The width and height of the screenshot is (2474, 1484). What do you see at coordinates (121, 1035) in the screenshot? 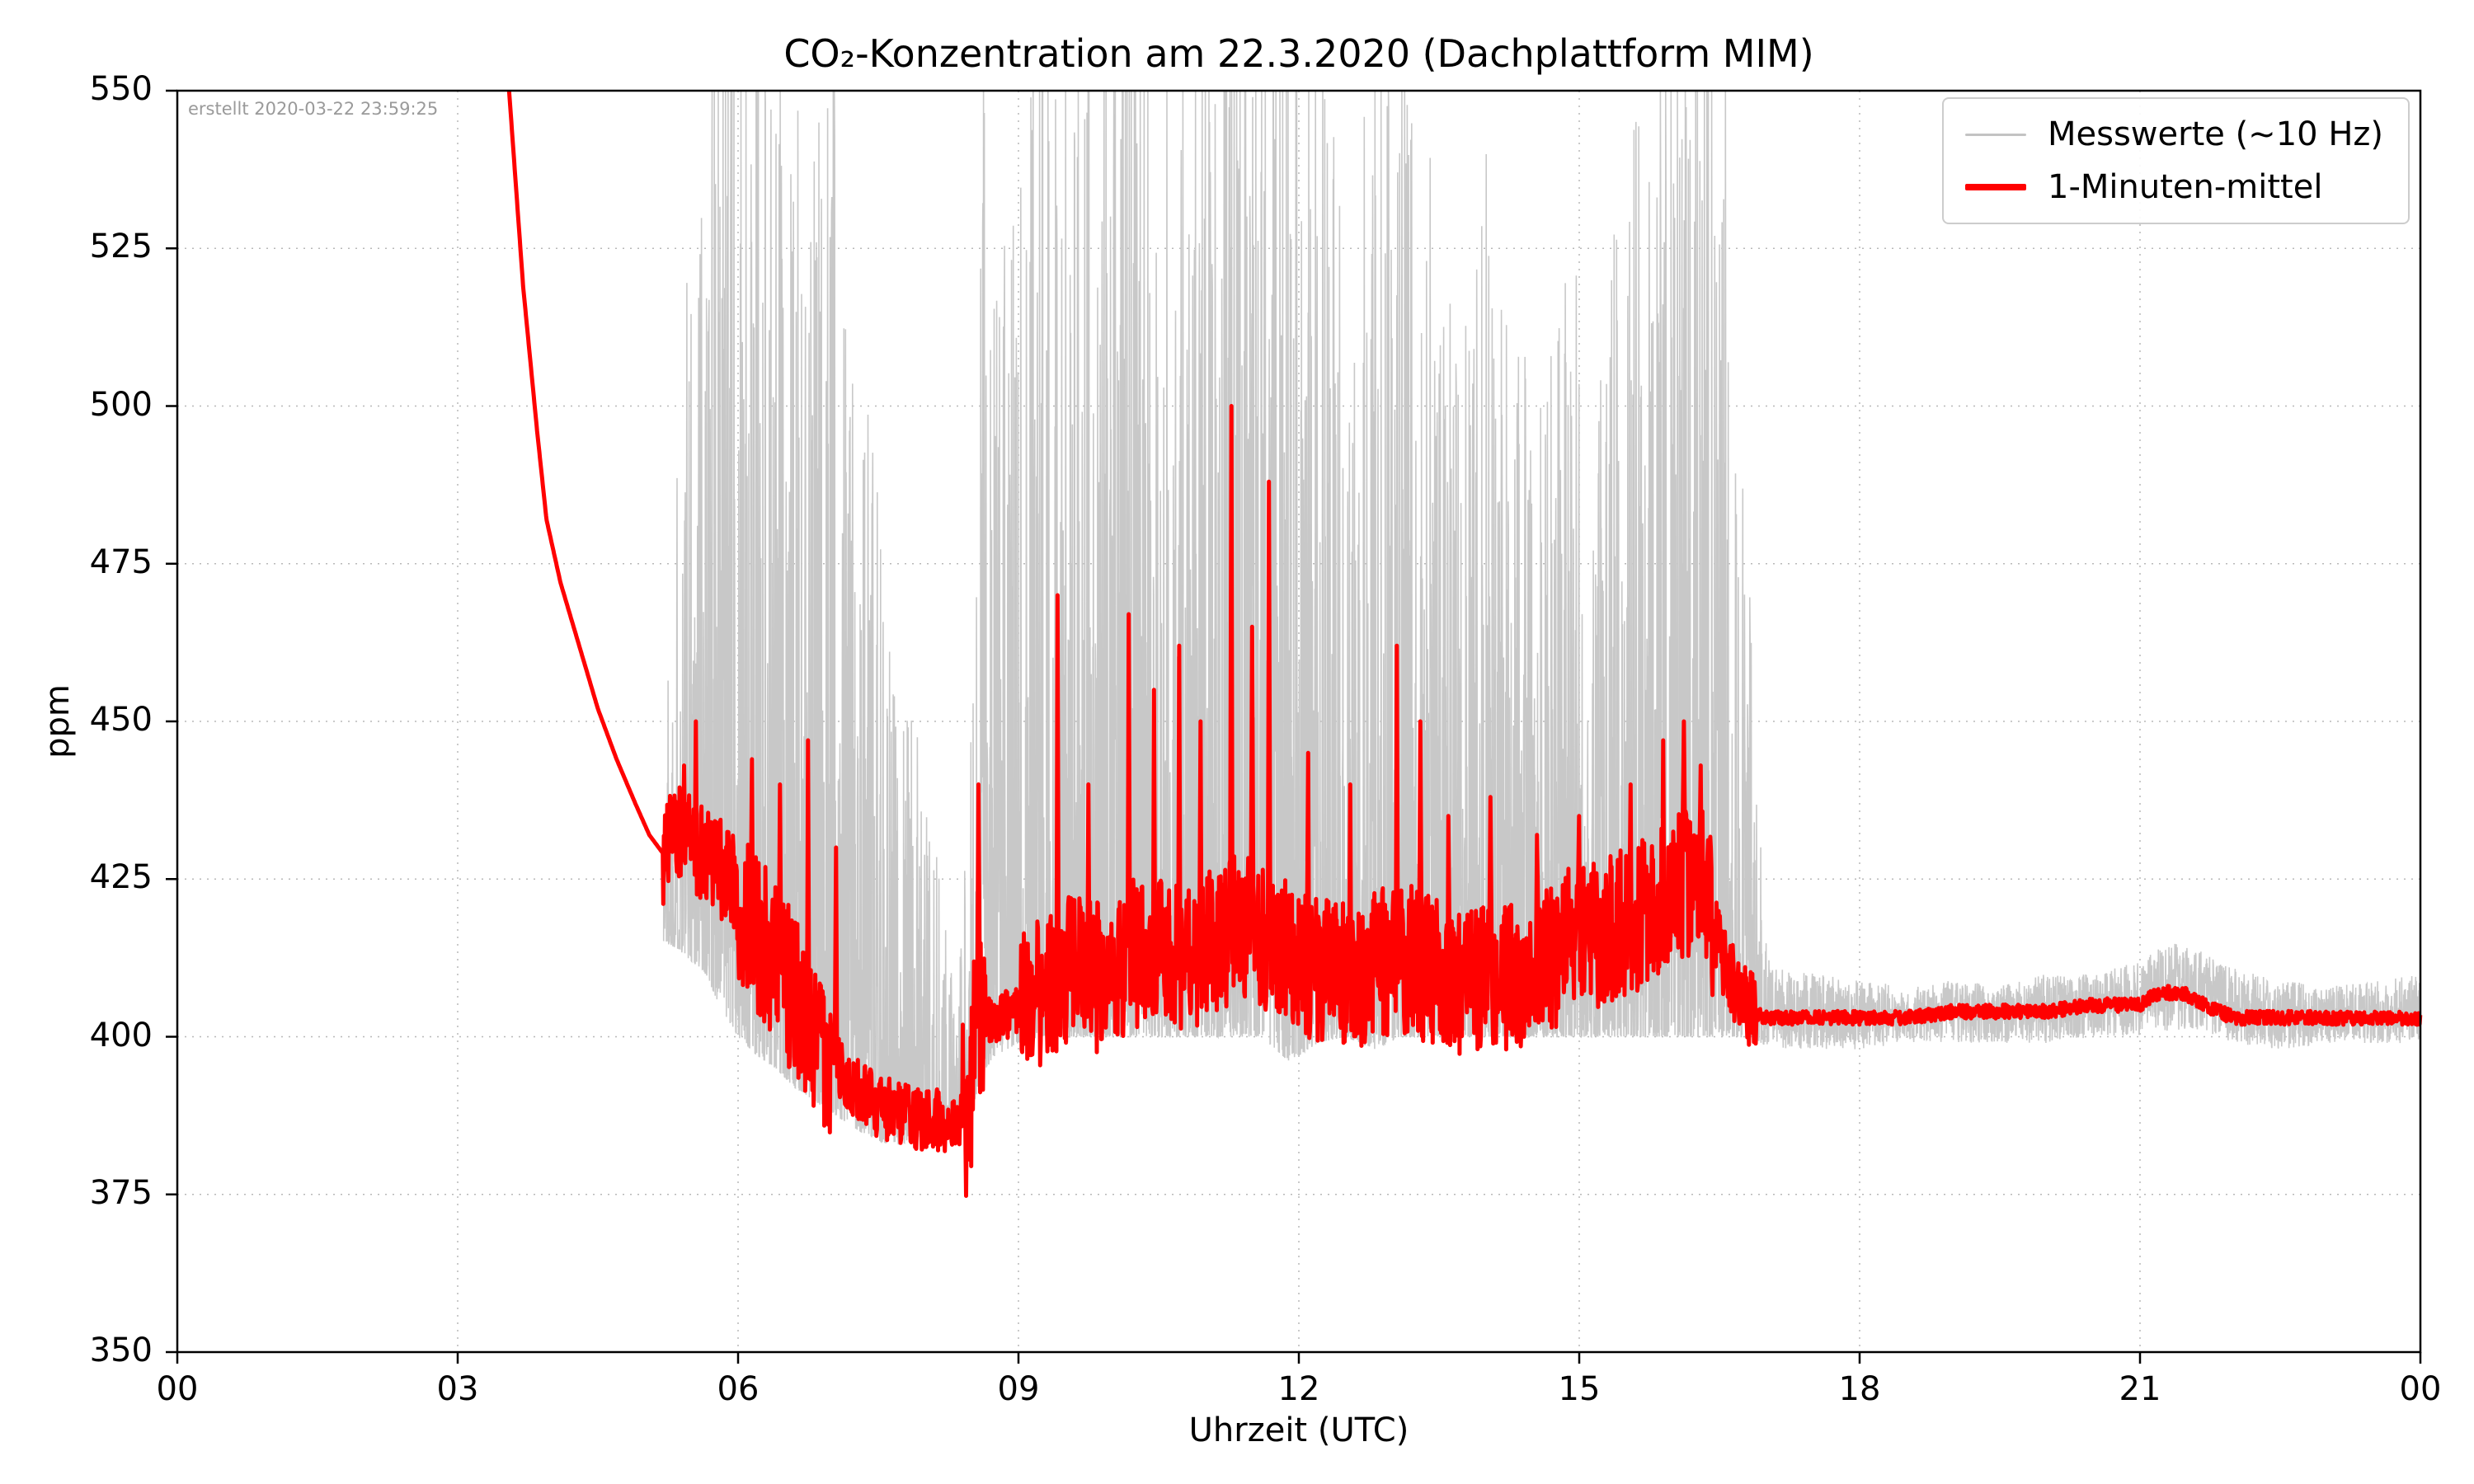
I see `y-tick-label: 400` at bounding box center [121, 1035].